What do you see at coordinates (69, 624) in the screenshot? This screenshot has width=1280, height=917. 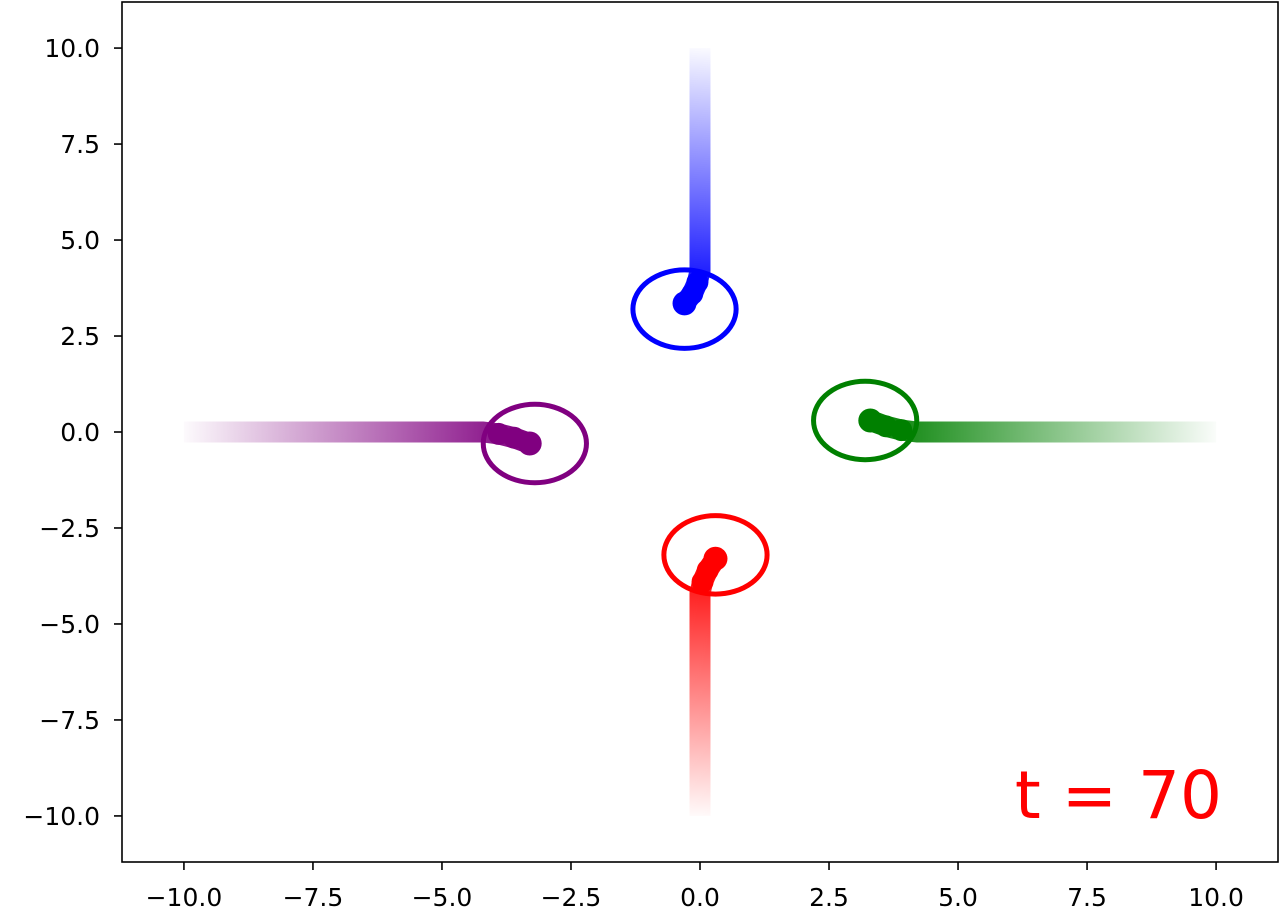 I see `y-tick-label: −5.0` at bounding box center [69, 624].